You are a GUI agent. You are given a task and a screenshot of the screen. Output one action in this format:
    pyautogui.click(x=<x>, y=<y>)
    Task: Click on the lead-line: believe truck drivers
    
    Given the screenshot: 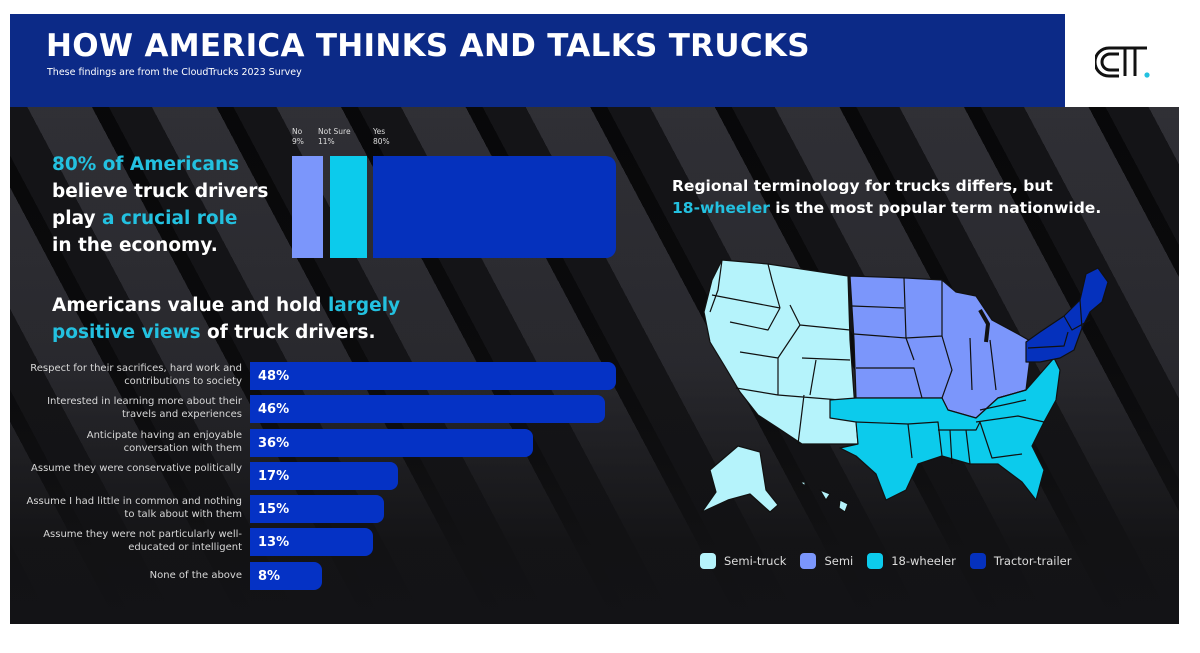 What is the action you would take?
    pyautogui.click(x=160, y=191)
    